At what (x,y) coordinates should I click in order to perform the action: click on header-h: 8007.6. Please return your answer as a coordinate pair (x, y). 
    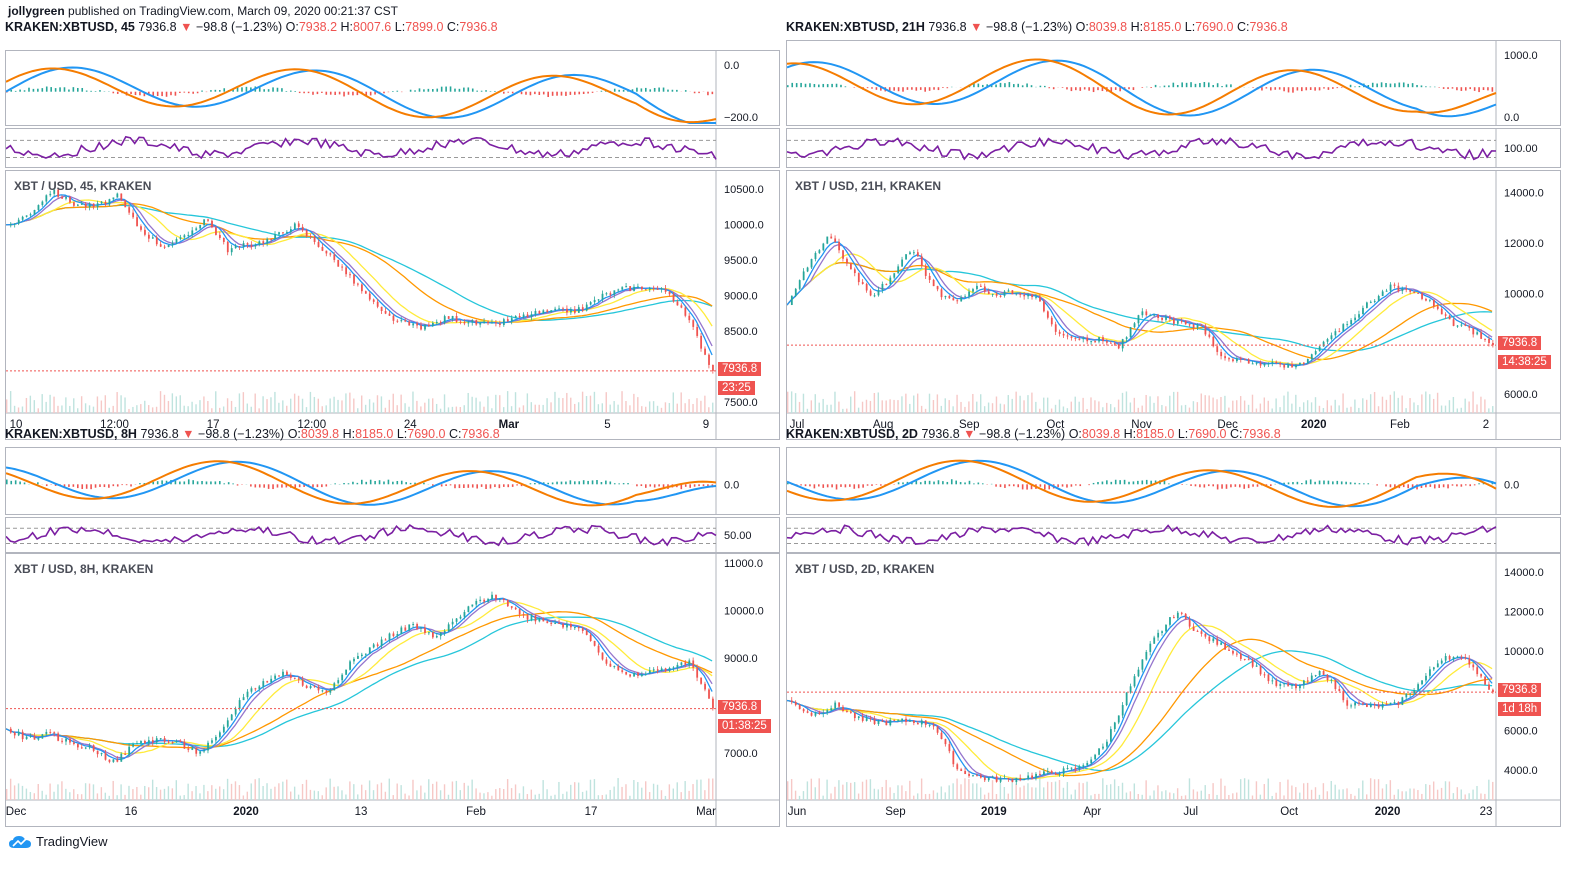
    Looking at the image, I should click on (372, 27).